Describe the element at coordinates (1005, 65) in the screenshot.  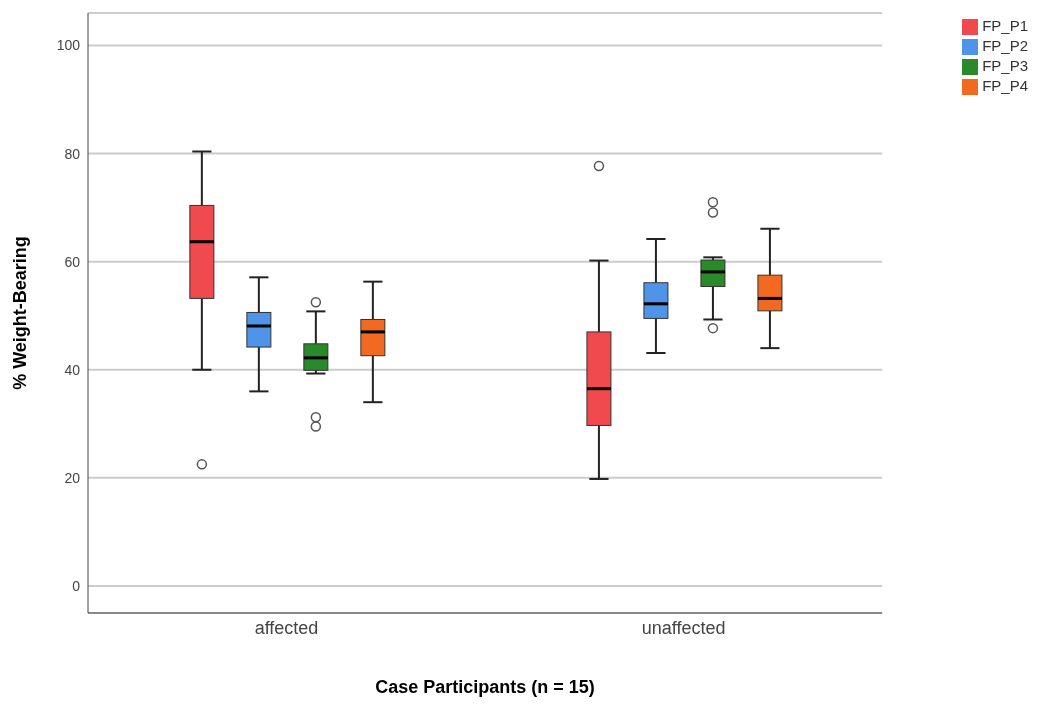
I see `legend-label: FP_P3` at that location.